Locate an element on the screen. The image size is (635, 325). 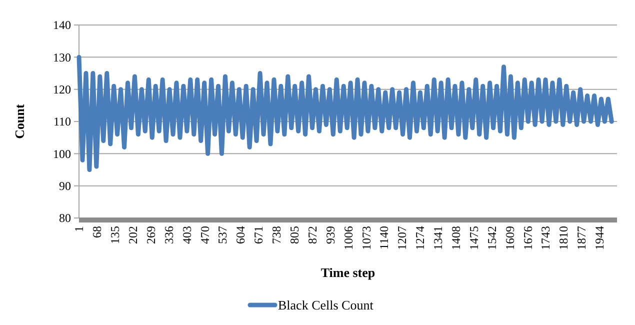
y-tick-label: 90 is located at coordinates (65, 186).